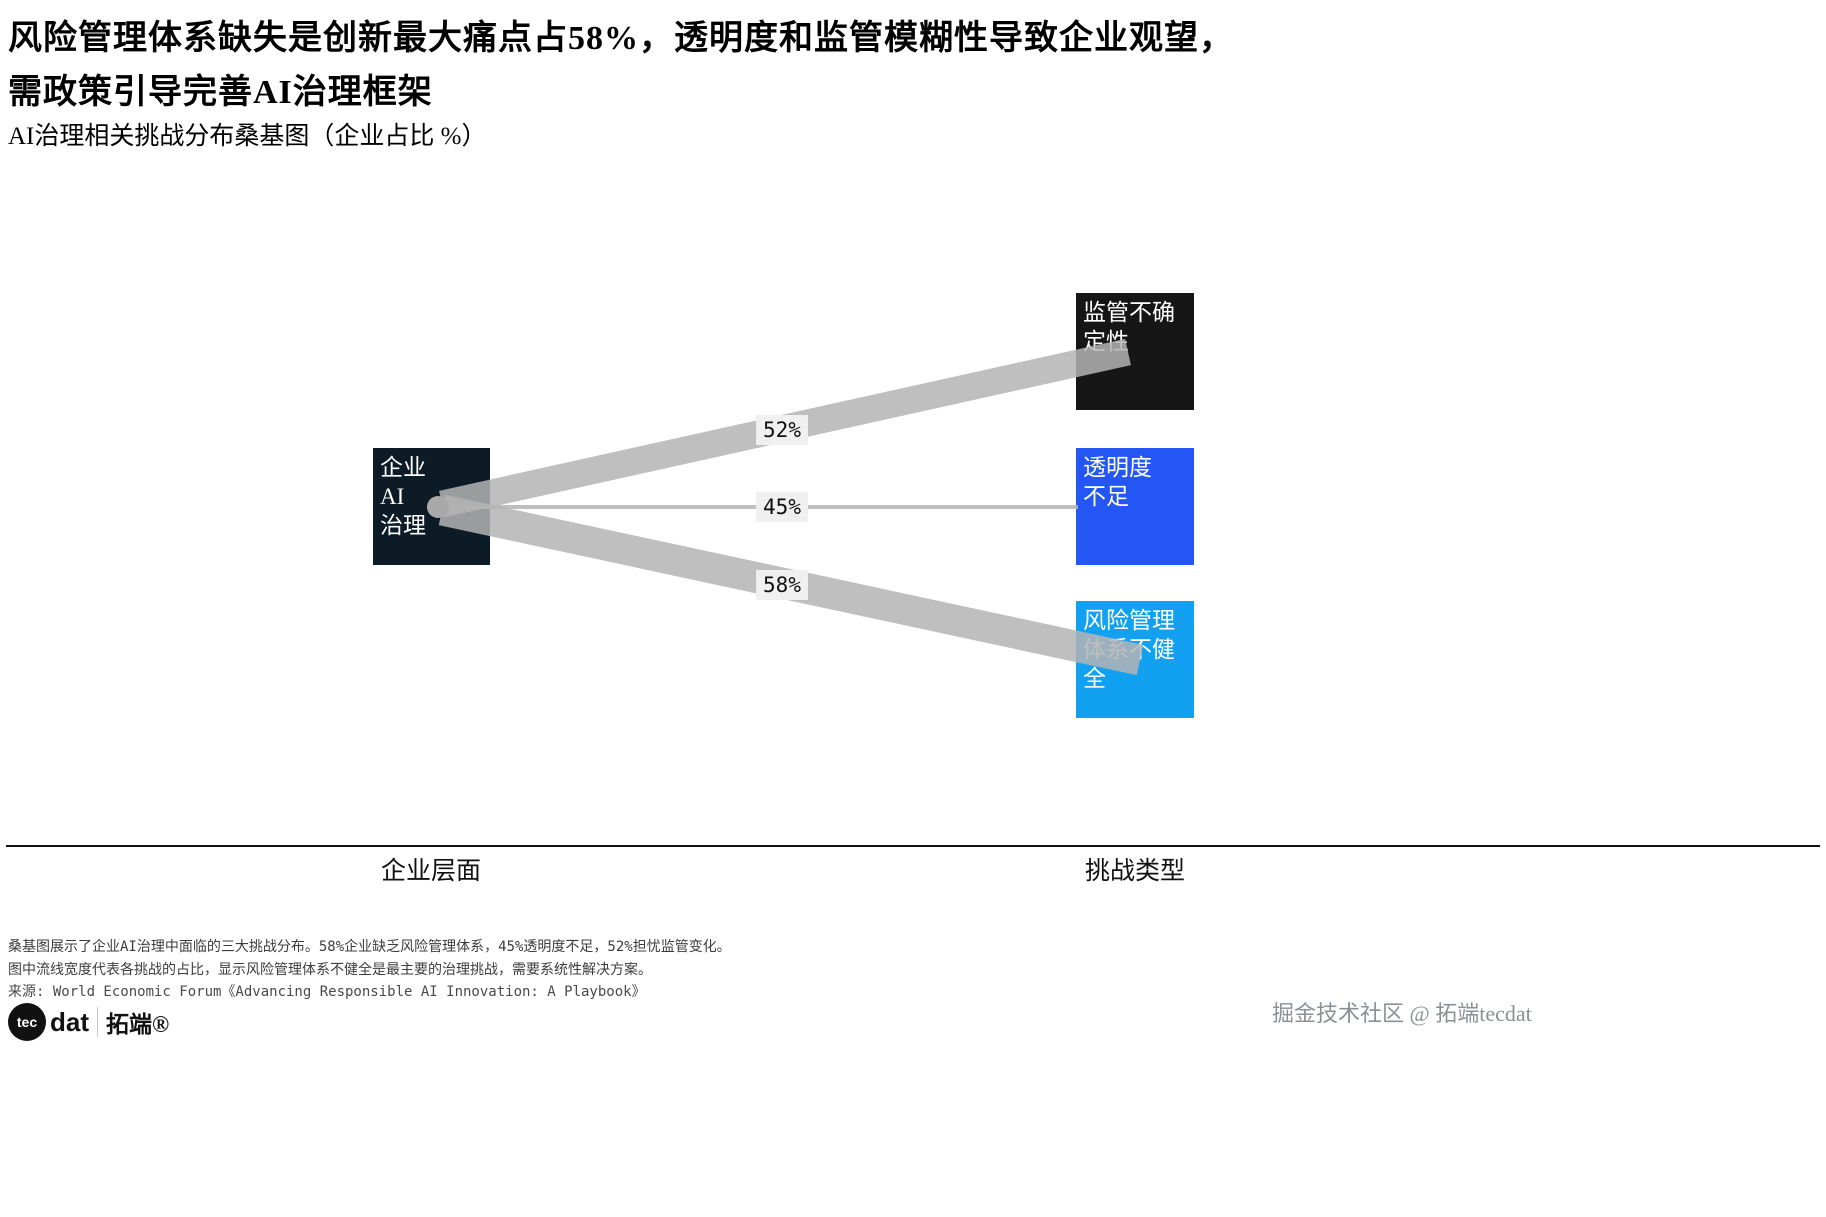  Describe the element at coordinates (430, 871) in the screenshot. I see `x-axis-label-enterprise: 企业层面` at that location.